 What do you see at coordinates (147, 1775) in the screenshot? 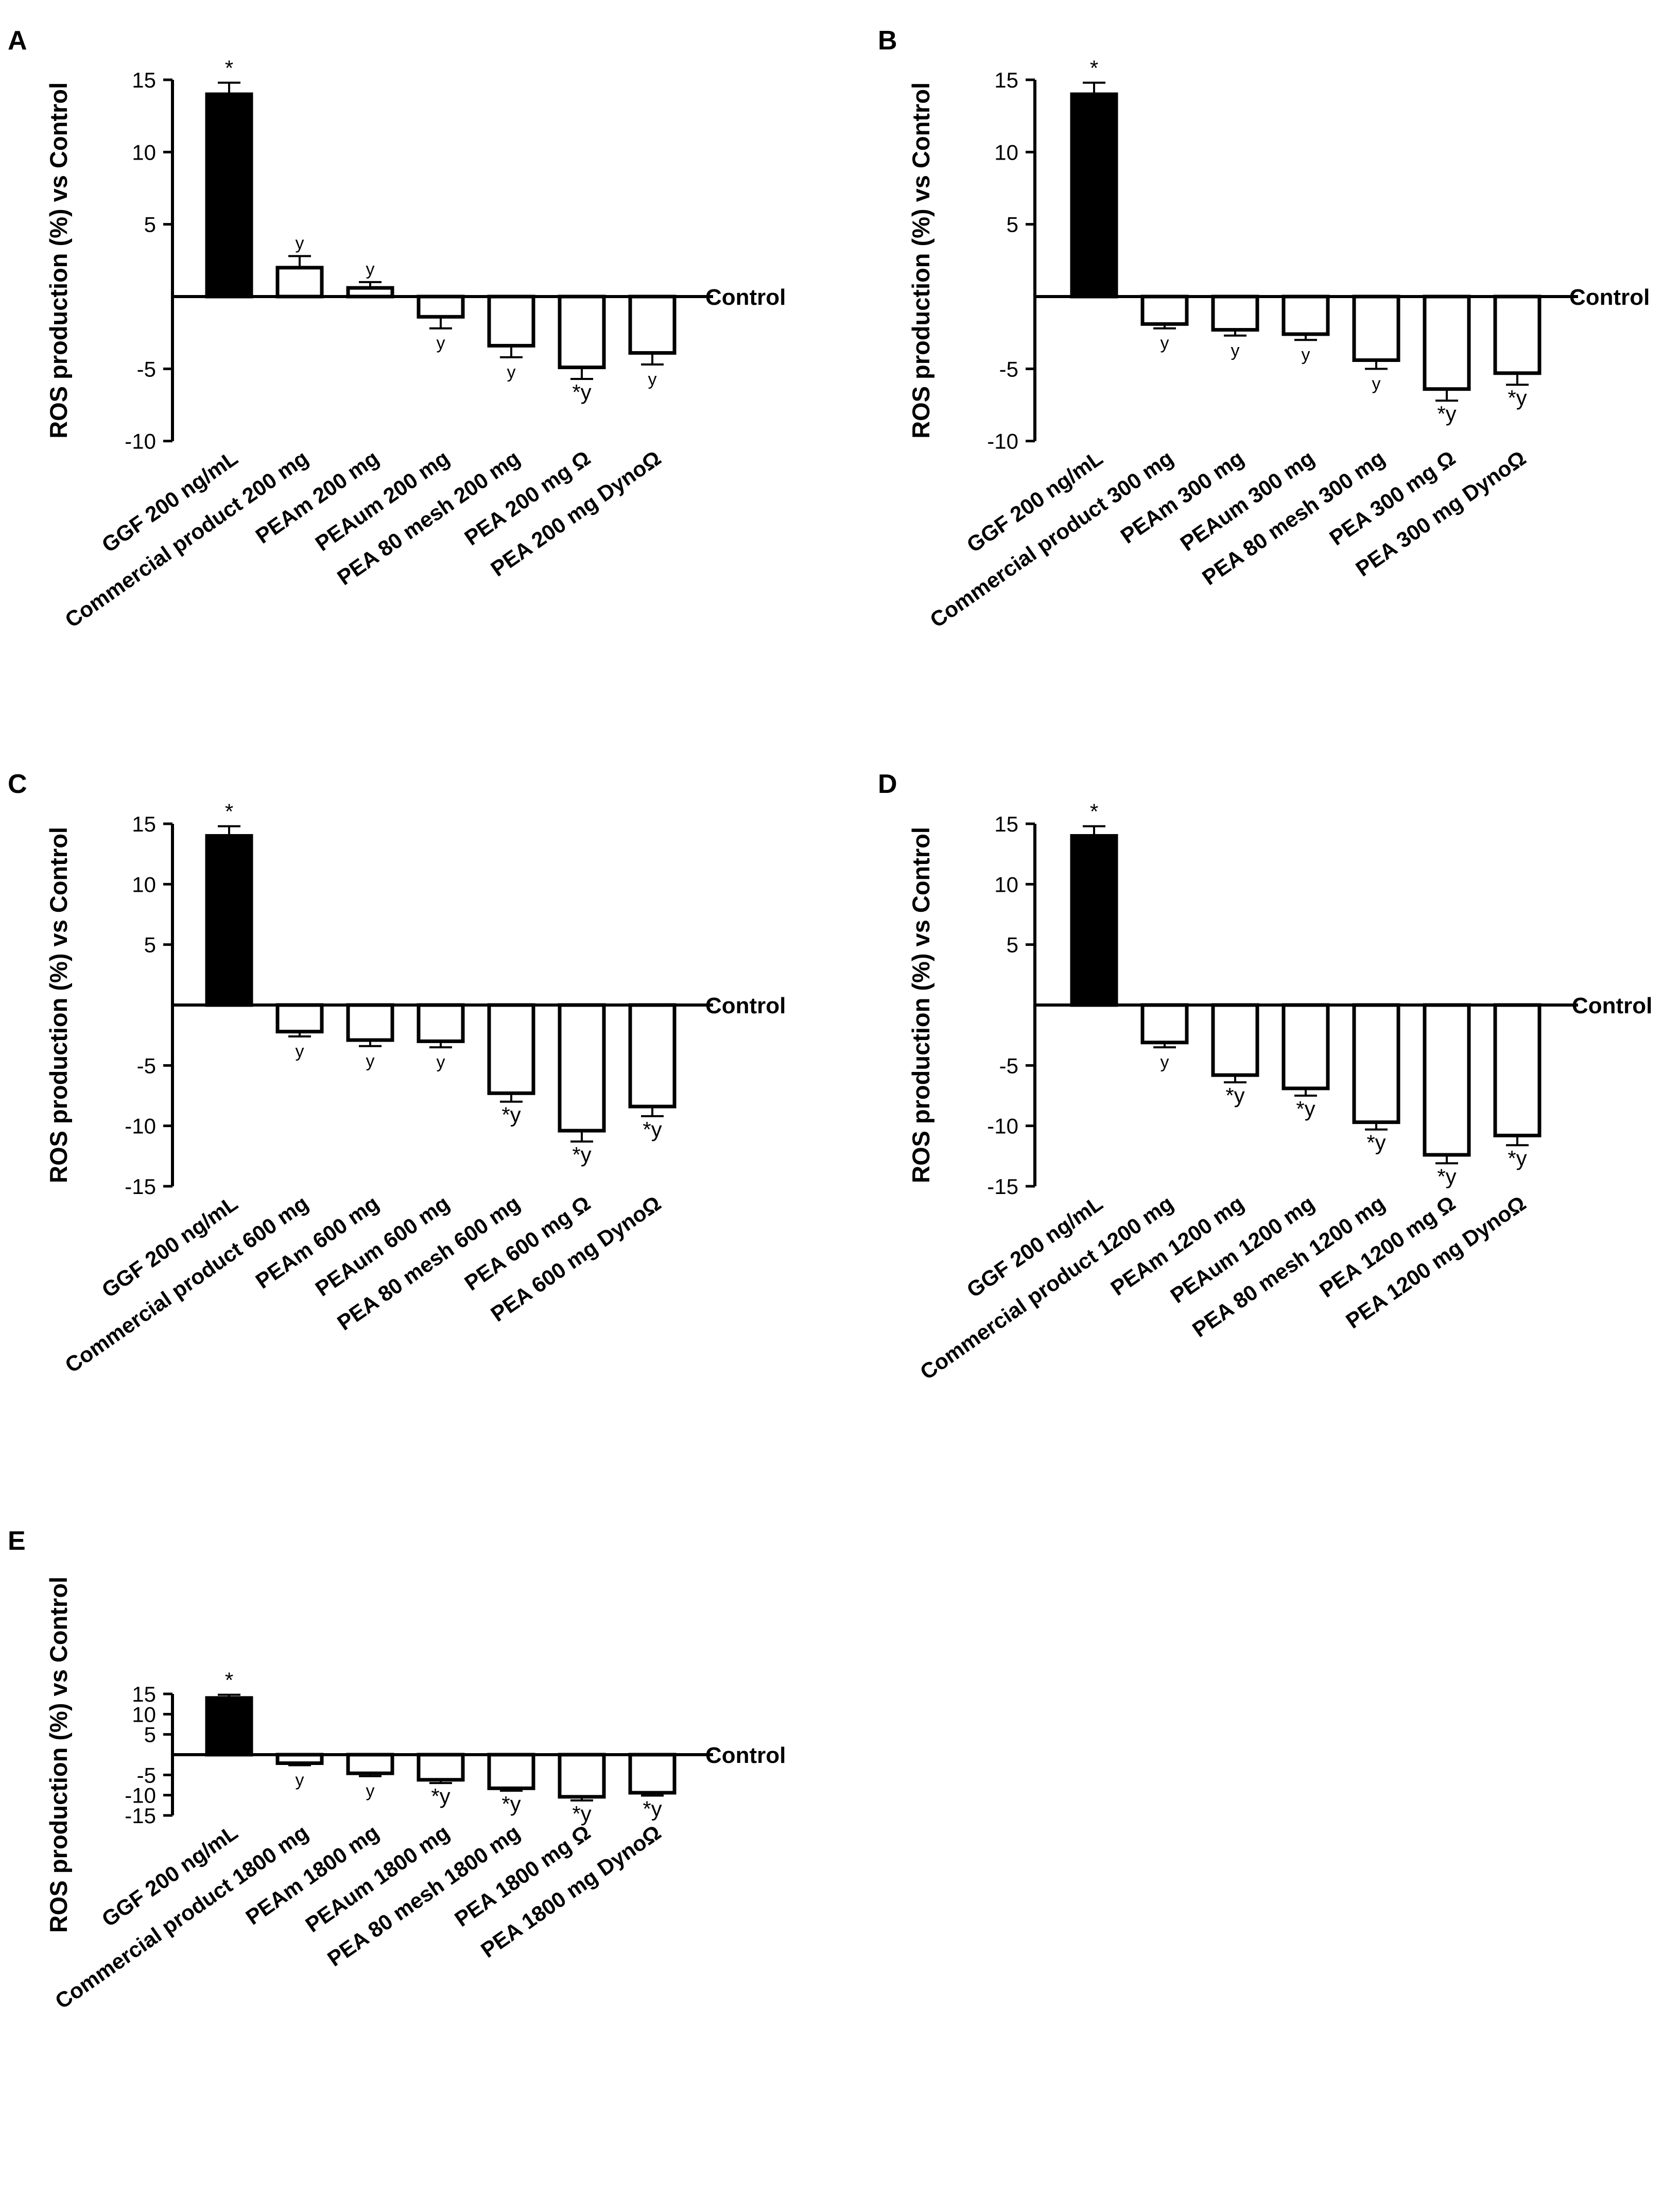
I see `panel-e-y-tick-label: -5` at bounding box center [147, 1775].